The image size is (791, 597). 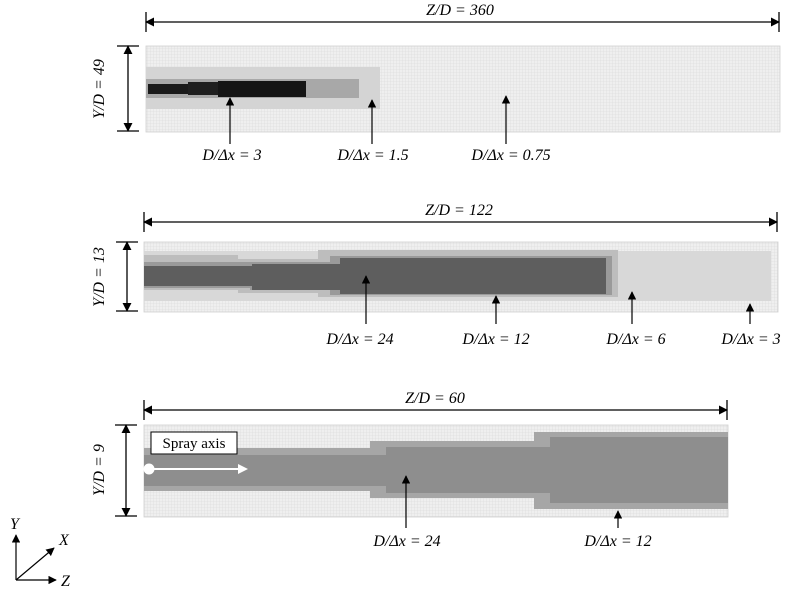 What do you see at coordinates (64, 540) in the screenshot?
I see `triad-x-label: X` at bounding box center [64, 540].